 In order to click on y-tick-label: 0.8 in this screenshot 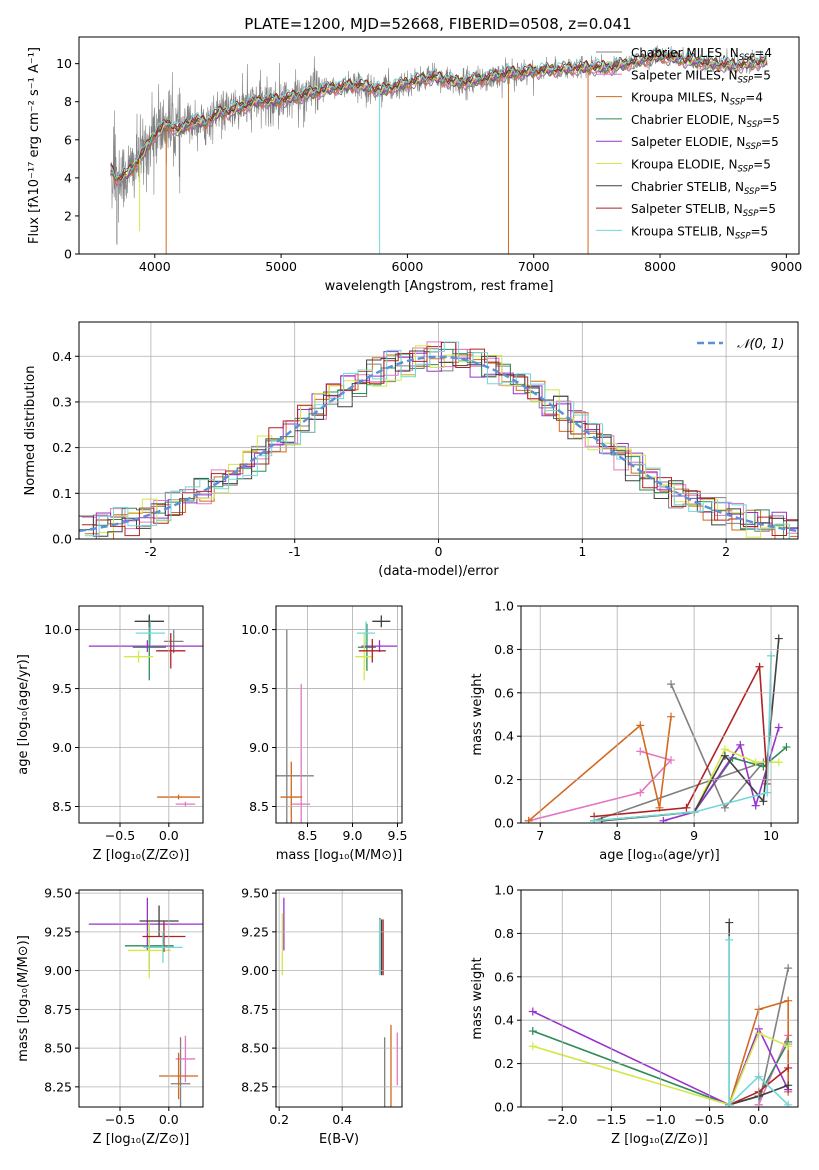, I will do `click(504, 933)`.